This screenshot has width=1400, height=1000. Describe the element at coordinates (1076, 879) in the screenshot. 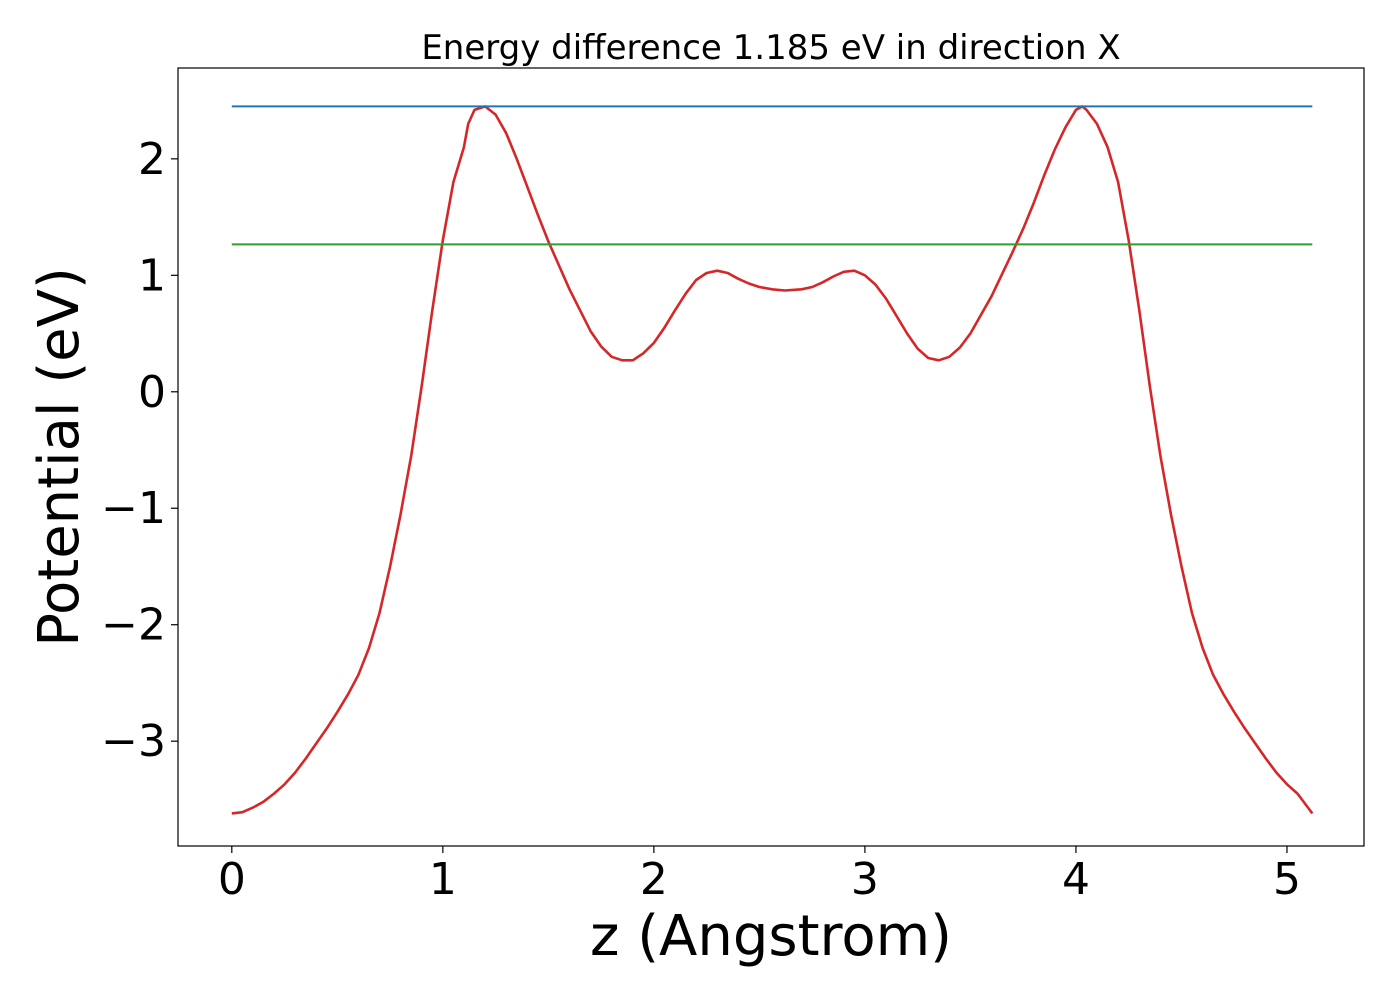

I see `x-tick-label: 4` at that location.